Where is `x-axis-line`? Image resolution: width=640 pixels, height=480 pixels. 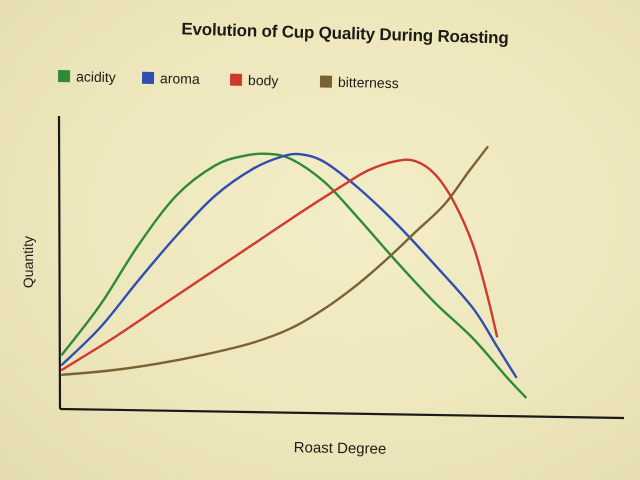 x-axis-line is located at coordinates (342, 413).